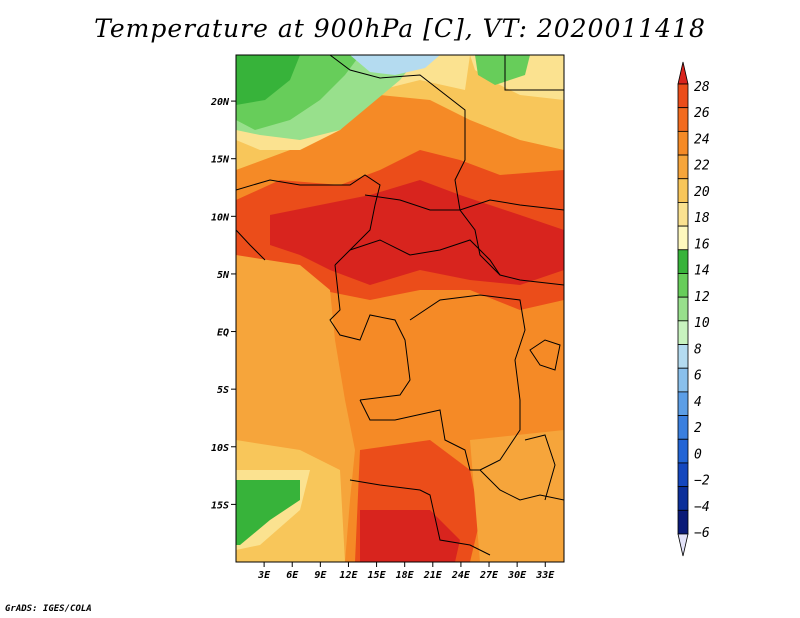 This screenshot has height=618, width=800. I want to click on lon-tick-label: 15E, so click(377, 575).